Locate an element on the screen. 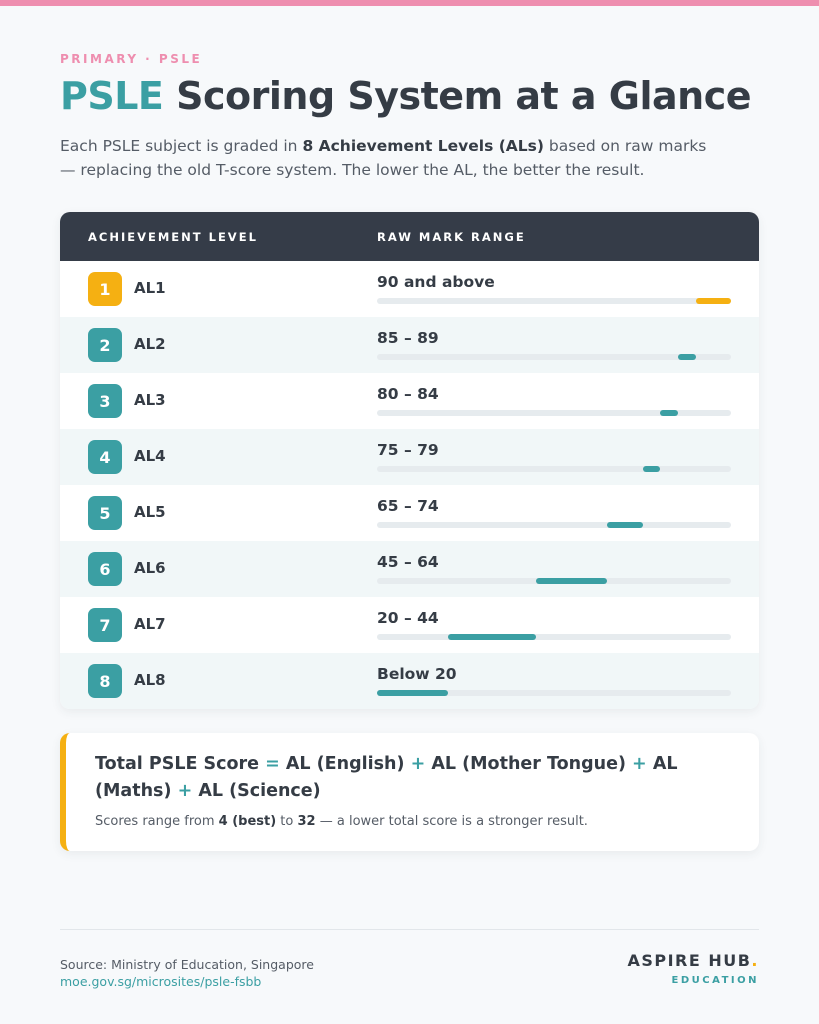  table-row: 2 AL2 85 – 89 is located at coordinates (409, 345).